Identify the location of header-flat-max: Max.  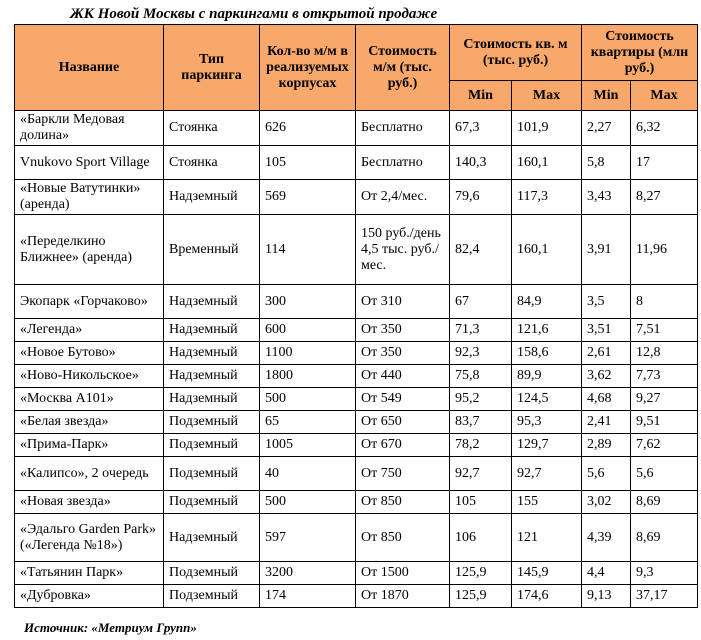
(664, 95).